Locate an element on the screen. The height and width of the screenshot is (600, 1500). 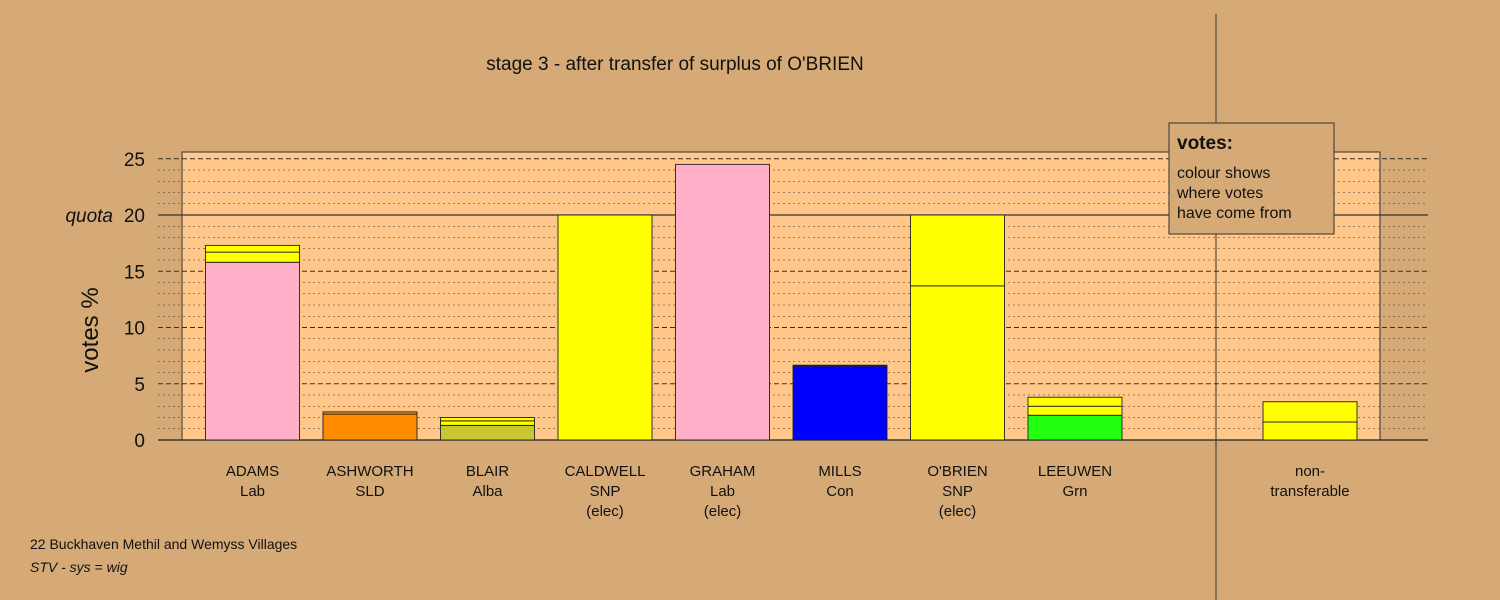
y-tick-label: 5 is located at coordinates (139, 385).